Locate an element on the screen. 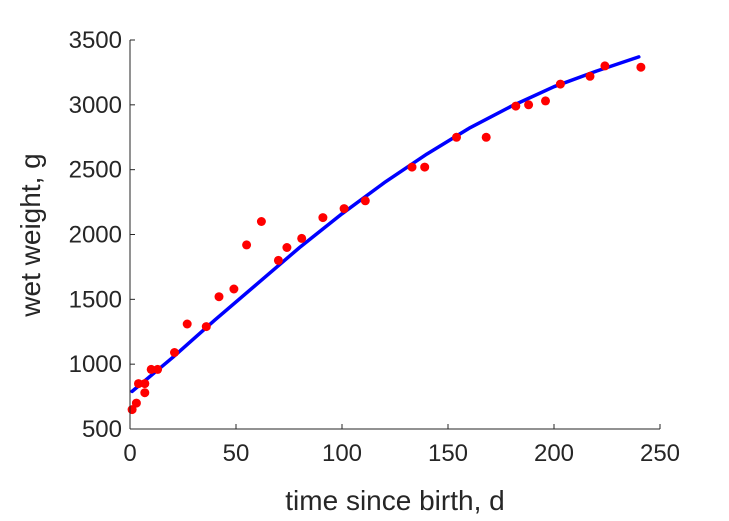 The height and width of the screenshot is (521, 729). x-tick-label-2: 100 is located at coordinates (342, 453).